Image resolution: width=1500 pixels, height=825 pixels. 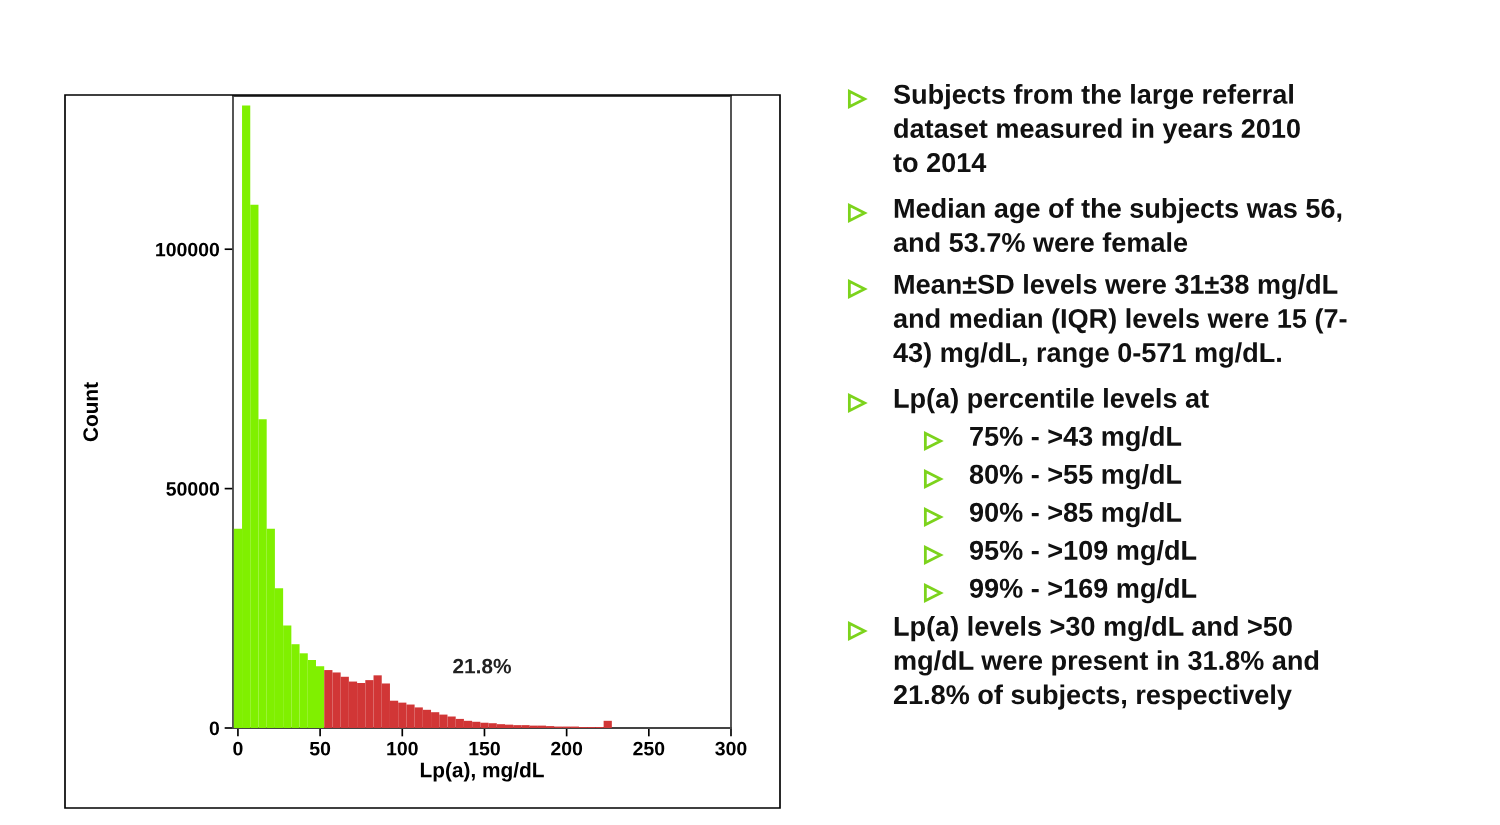 I want to click on text: Lp(a) levels >30 mg/dL and >50 mg/dL were present in 31.8% and 21.8% of subjects, respectively, so click(x=1106, y=663).